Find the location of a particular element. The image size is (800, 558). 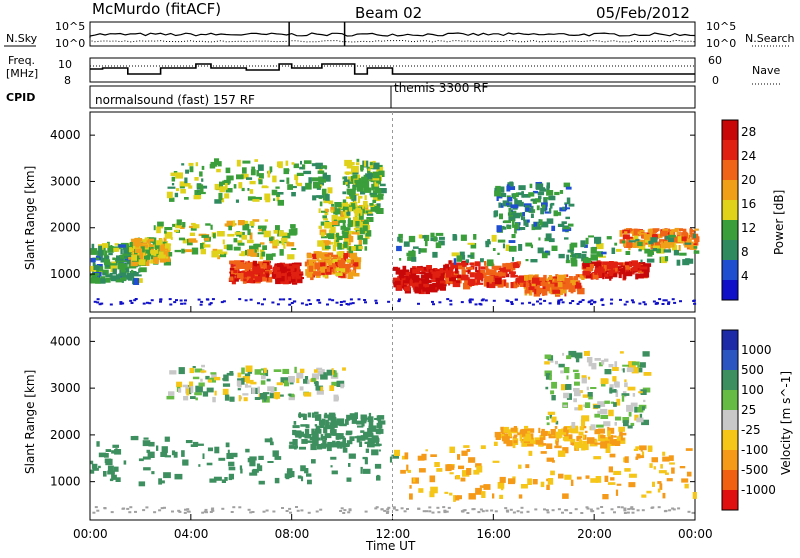

power-colorbar-segment is located at coordinates (730, 170).